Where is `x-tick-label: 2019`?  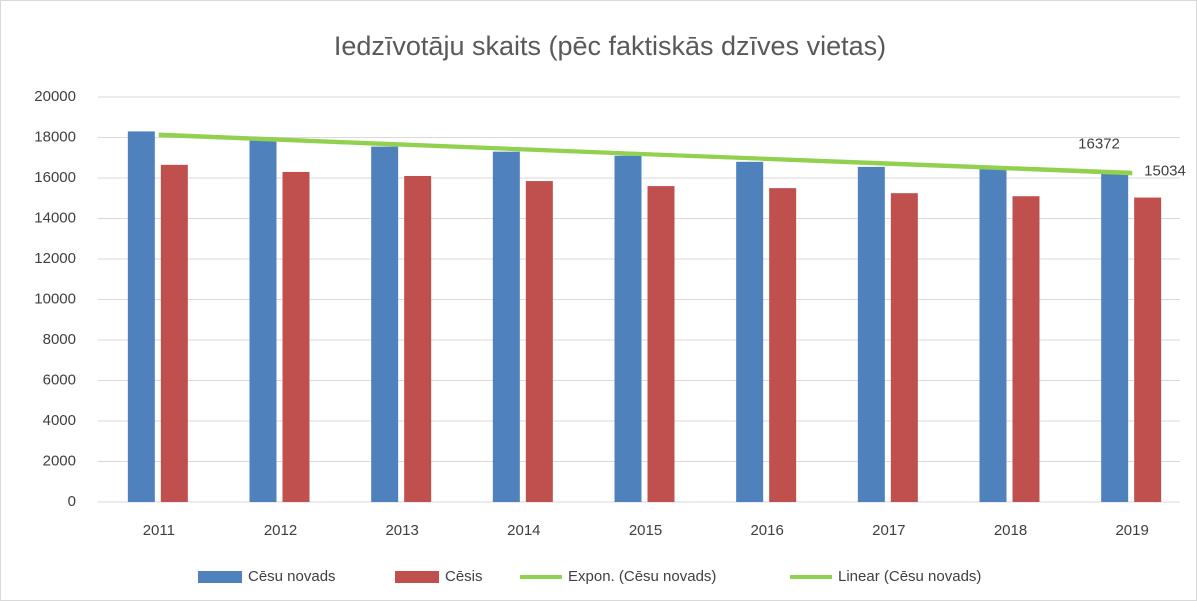 x-tick-label: 2019 is located at coordinates (1131, 530).